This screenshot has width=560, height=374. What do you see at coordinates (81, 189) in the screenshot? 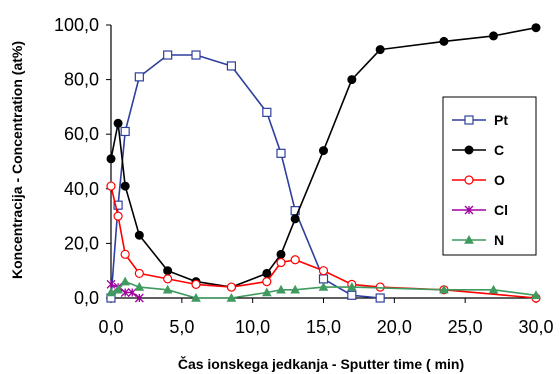
I see `y-tick-label: 40,0` at bounding box center [81, 189].